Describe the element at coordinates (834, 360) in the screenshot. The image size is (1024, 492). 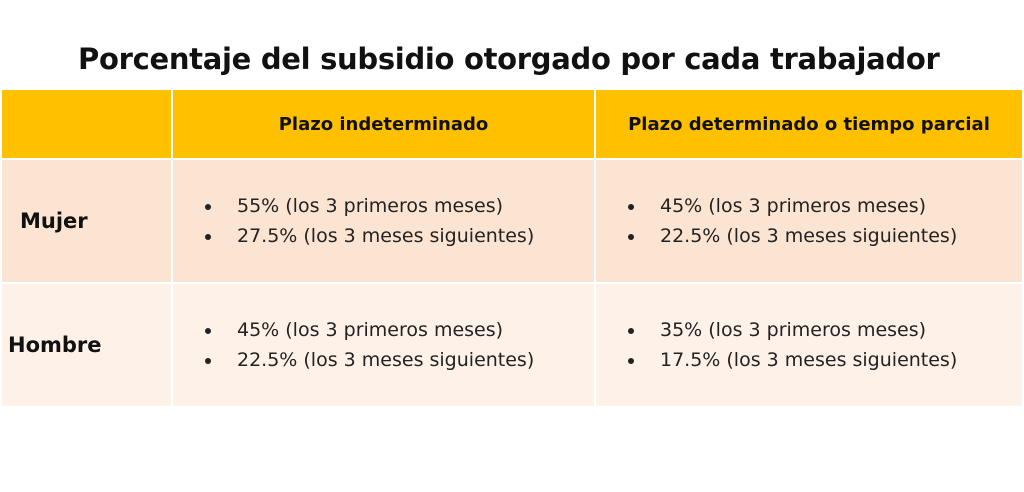
I see `list-item: 17.5% (los 3 meses siguientes)` at that location.